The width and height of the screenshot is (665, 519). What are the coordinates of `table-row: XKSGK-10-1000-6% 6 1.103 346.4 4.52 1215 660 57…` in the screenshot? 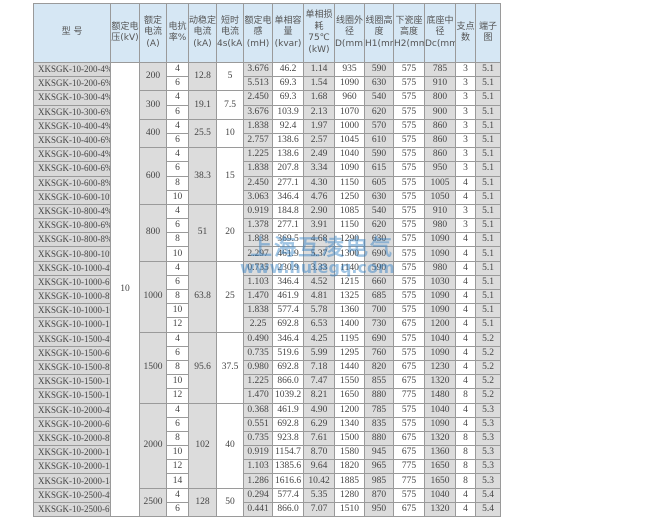 It's located at (267, 282).